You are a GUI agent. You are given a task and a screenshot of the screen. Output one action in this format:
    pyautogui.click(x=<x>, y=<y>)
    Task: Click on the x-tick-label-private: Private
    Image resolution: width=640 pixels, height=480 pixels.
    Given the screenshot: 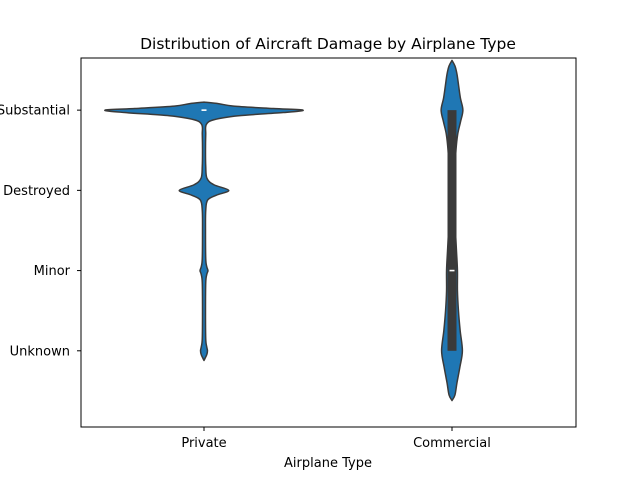 What is the action you would take?
    pyautogui.click(x=203, y=443)
    